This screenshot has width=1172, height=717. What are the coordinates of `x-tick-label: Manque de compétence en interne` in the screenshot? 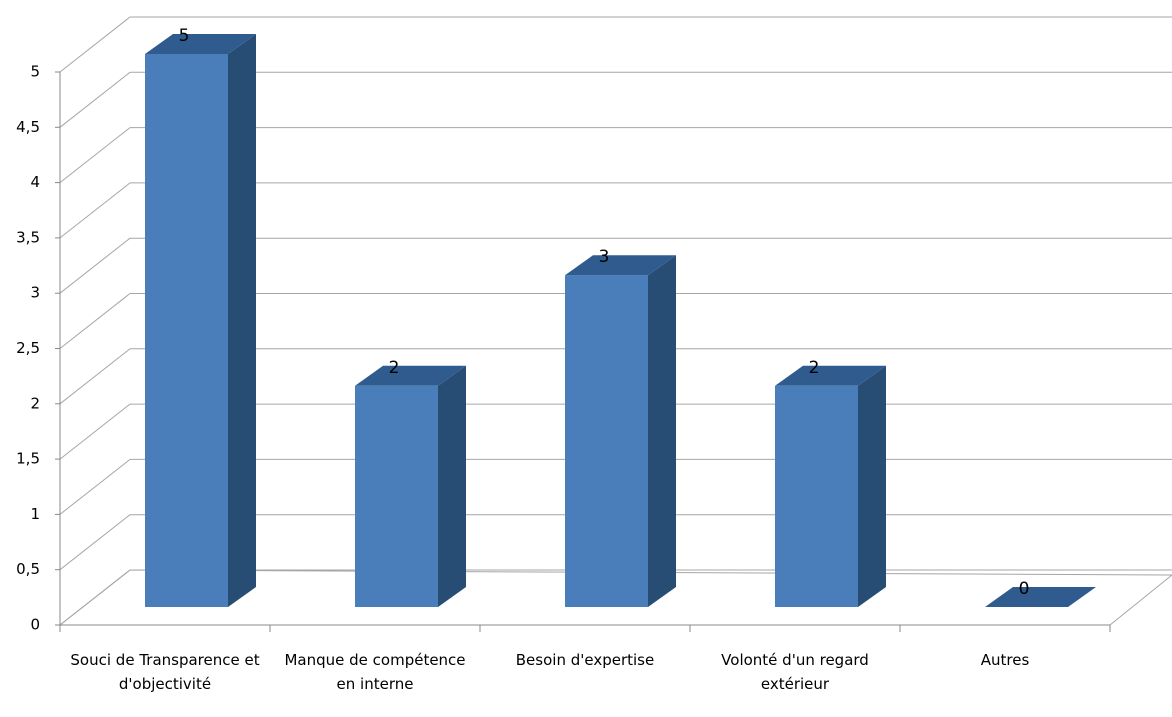 It's located at (375, 672).